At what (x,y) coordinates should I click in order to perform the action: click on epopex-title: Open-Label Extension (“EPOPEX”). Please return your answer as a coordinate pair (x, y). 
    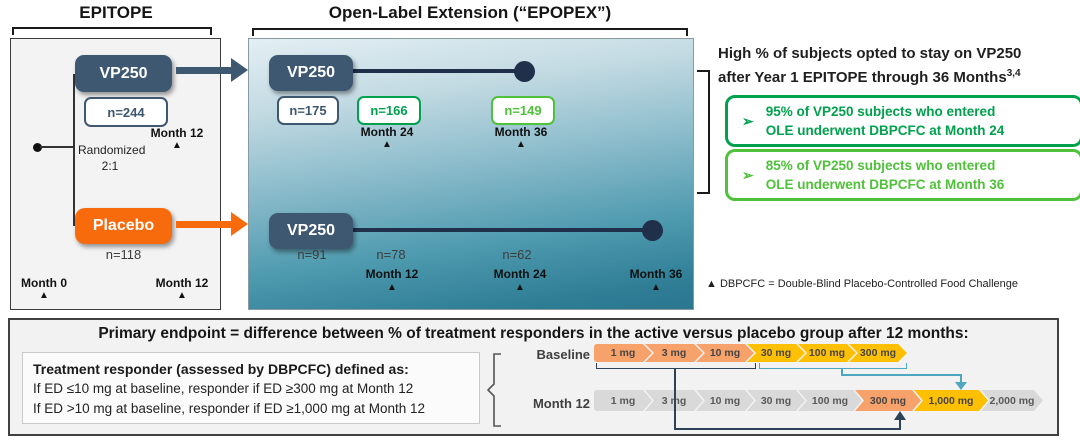
    Looking at the image, I should click on (470, 12).